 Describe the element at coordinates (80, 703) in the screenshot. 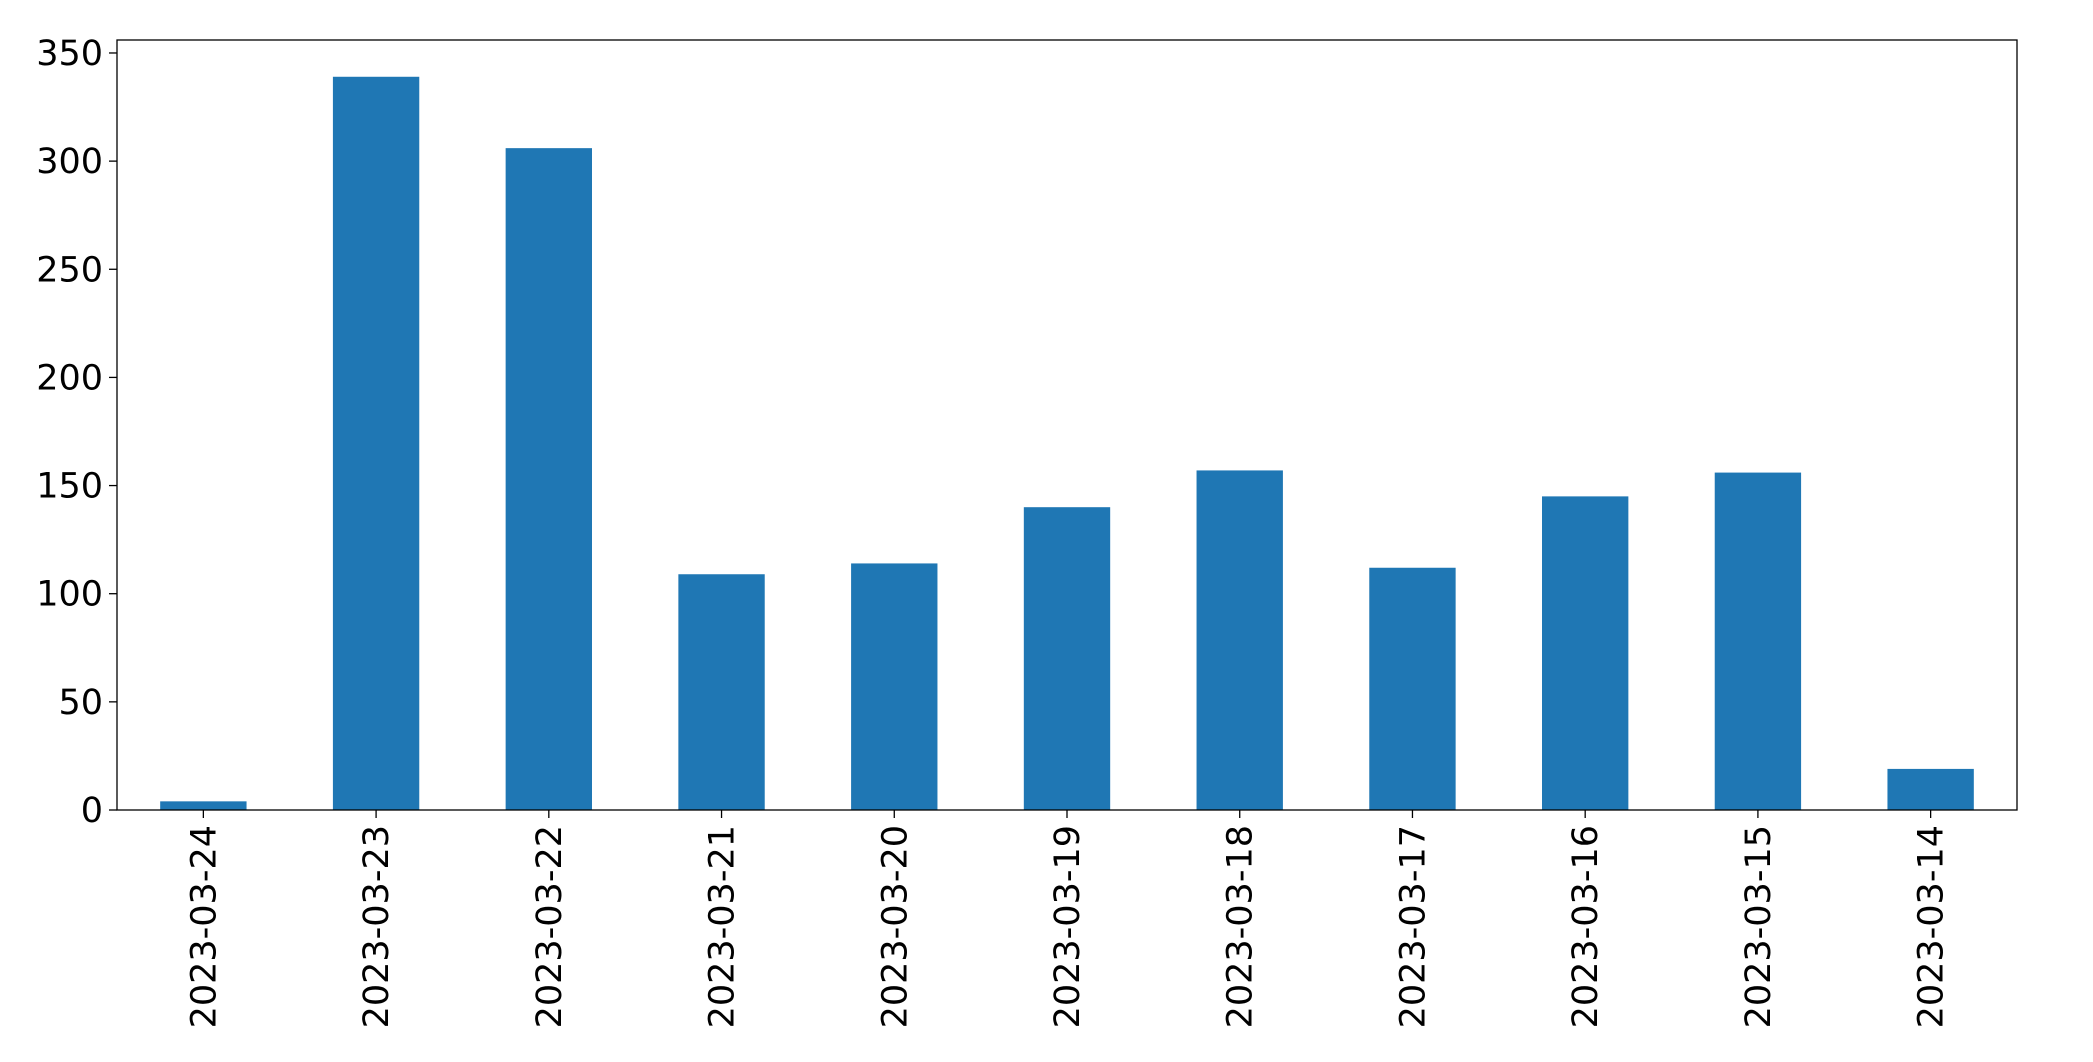

I see `y-tick-label: 50` at that location.